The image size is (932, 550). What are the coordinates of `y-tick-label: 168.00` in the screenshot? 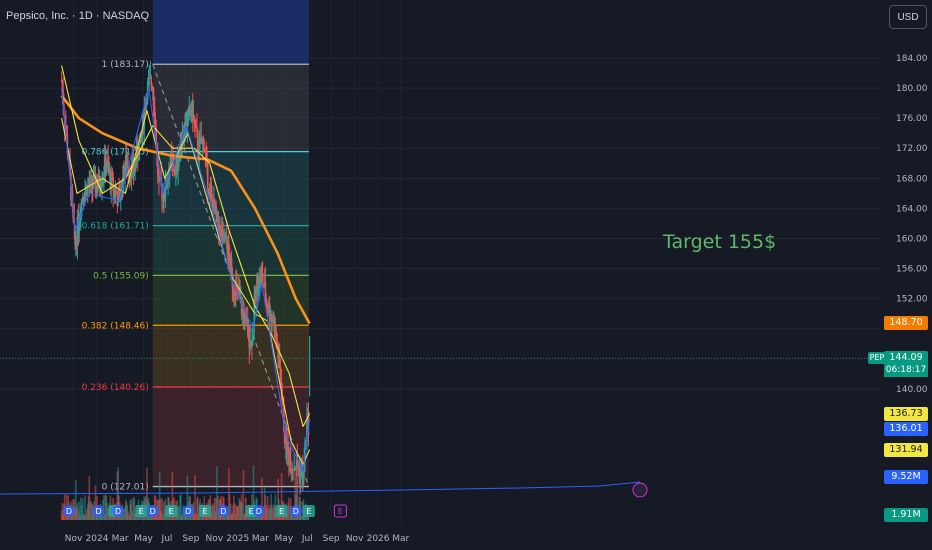 It's located at (912, 179).